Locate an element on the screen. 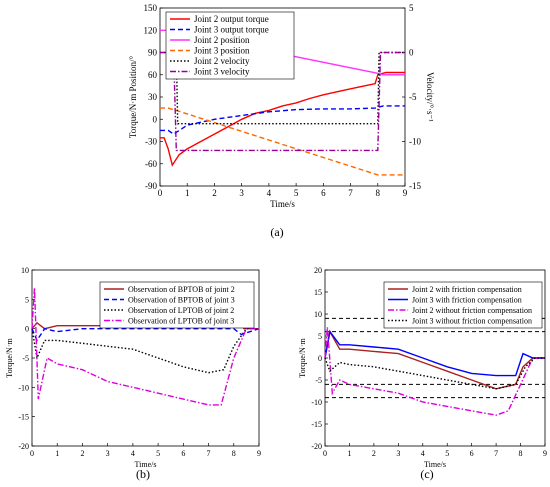 The image size is (550, 487). panel-label-b: (b) is located at coordinates (143, 474).